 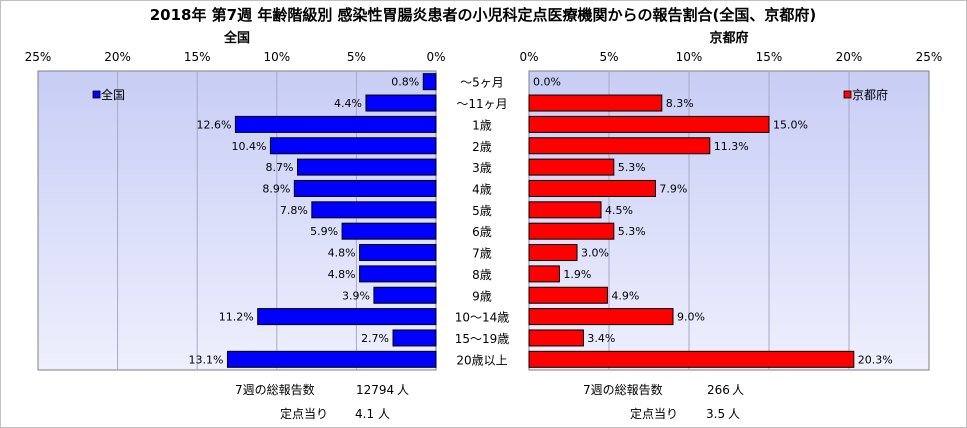 What do you see at coordinates (734, 414) in the screenshot?
I see `footer-right-per-unit: 人` at bounding box center [734, 414].